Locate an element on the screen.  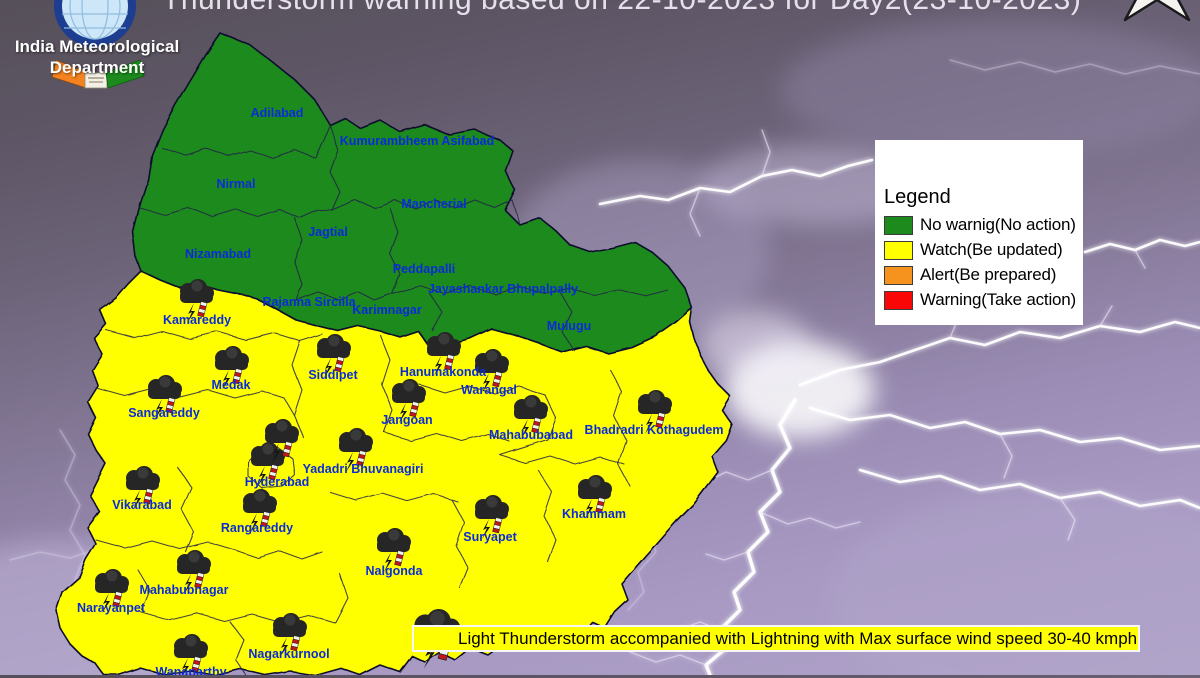
district-label-vikarabad: Vikarabad is located at coordinates (142, 505).